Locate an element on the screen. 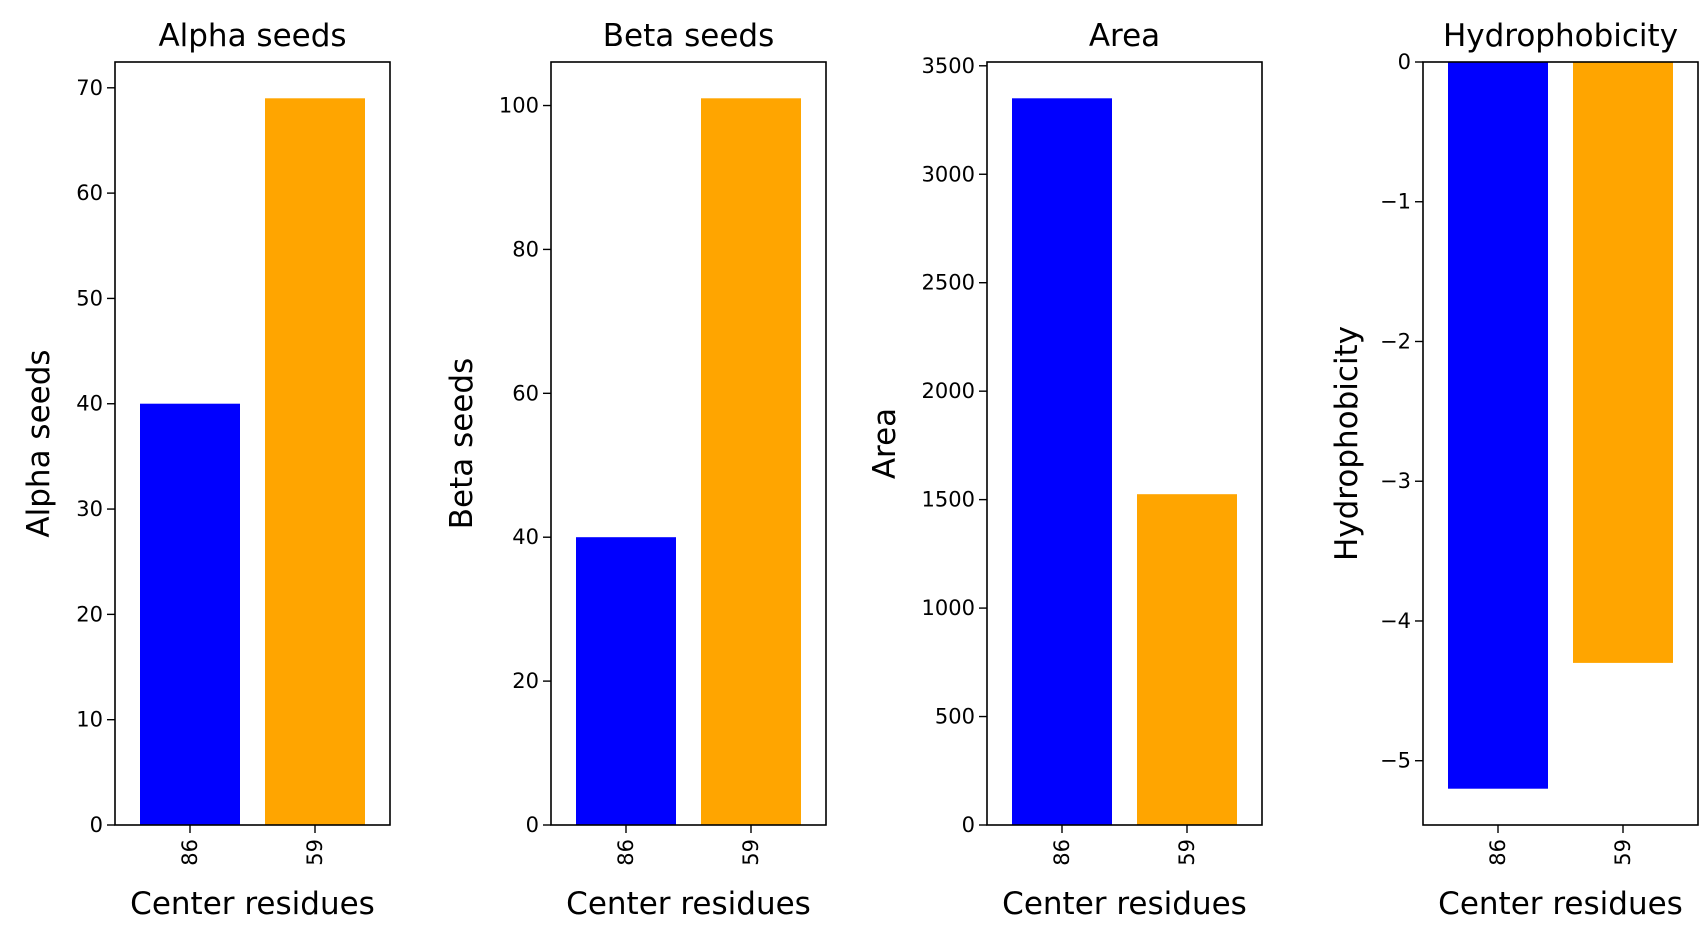 This screenshot has height=937, width=1706. y-tick-label: 30 is located at coordinates (89, 509).